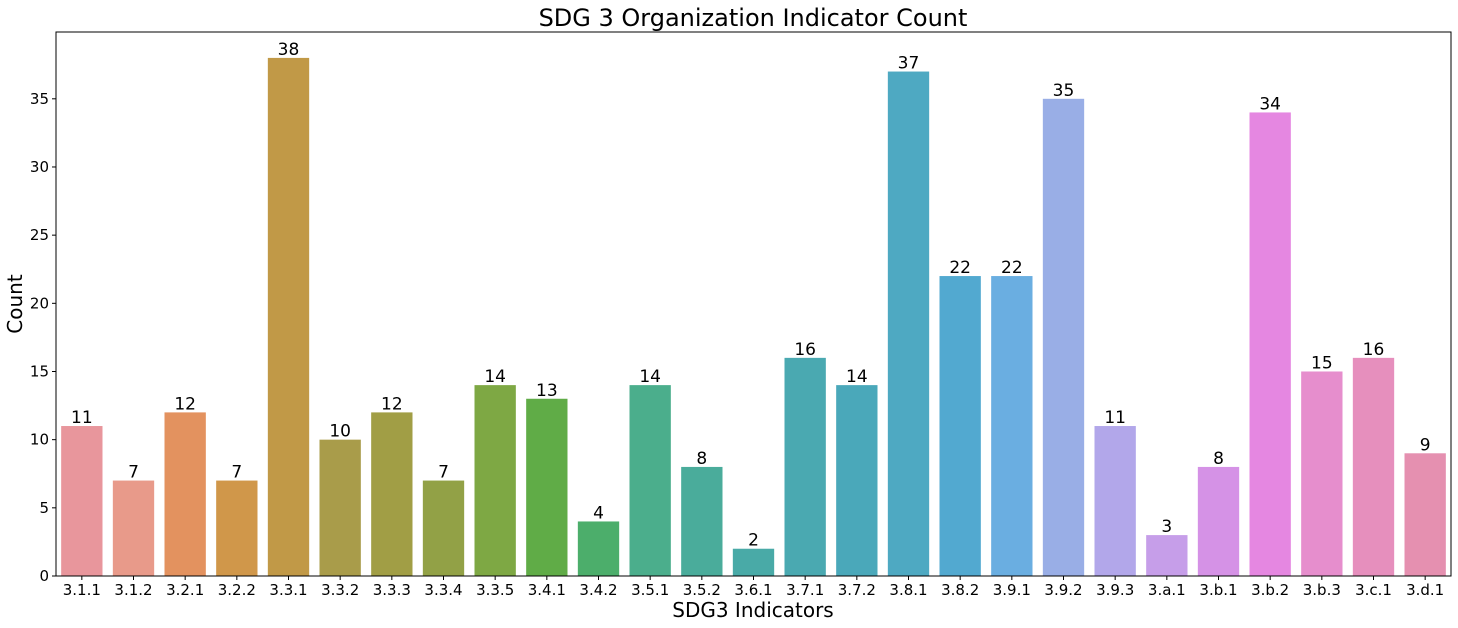 This screenshot has height=628, width=1458. What do you see at coordinates (598, 513) in the screenshot?
I see `data-label-3.4.2: 4` at bounding box center [598, 513].